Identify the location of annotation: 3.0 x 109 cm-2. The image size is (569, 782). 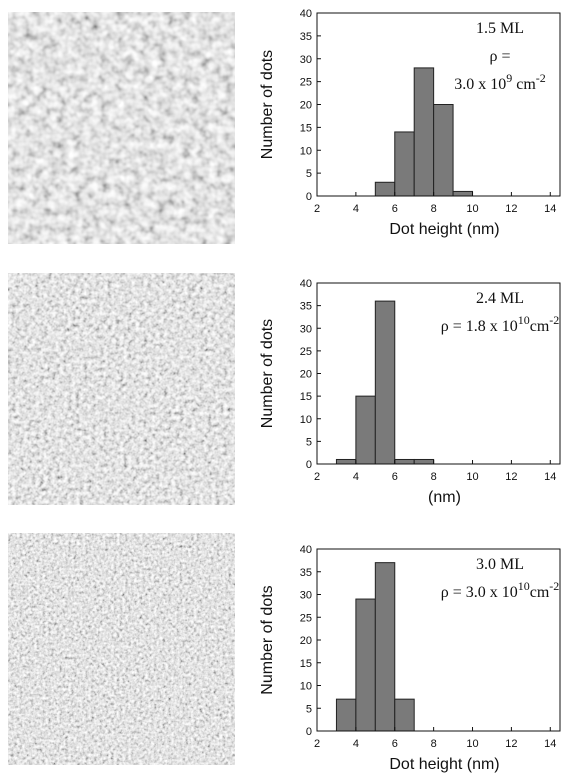
(500, 82).